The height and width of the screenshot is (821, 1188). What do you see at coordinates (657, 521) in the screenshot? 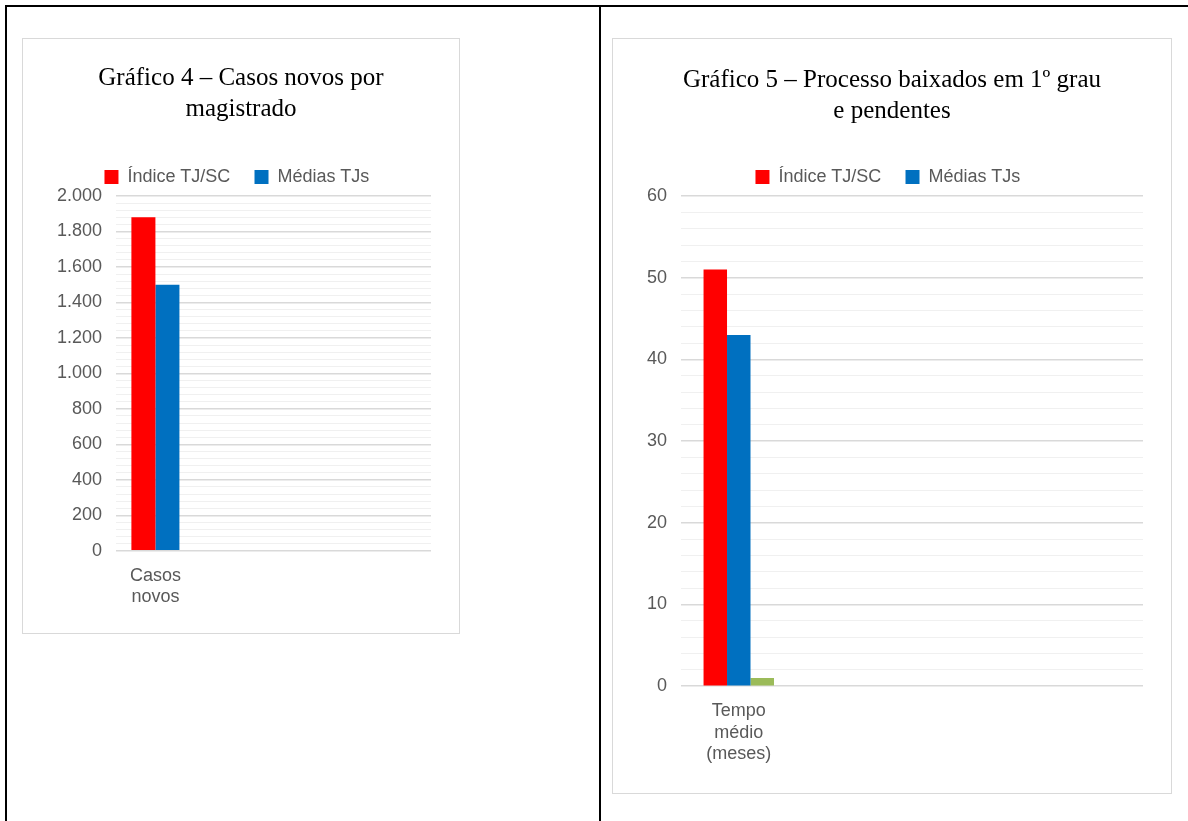
I see `y-tick-label: 20` at bounding box center [657, 521].